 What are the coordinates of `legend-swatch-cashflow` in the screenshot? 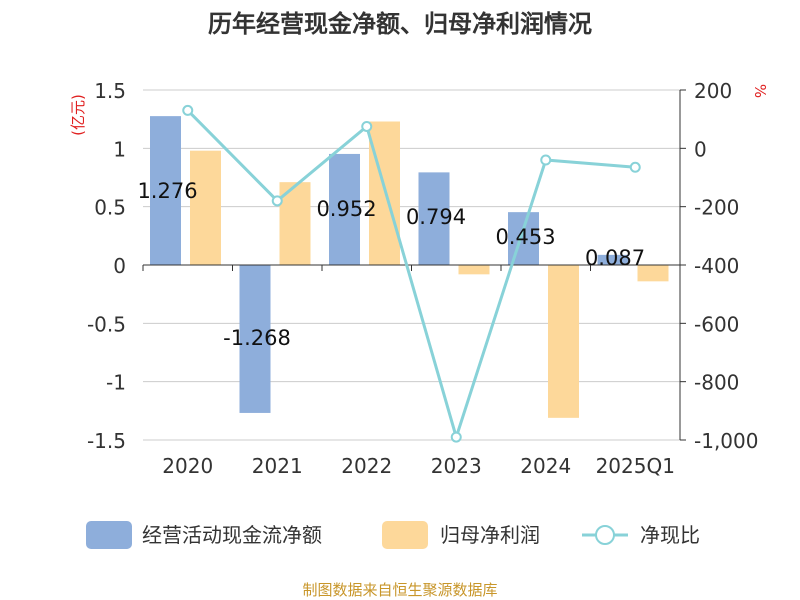 It's located at (109, 535).